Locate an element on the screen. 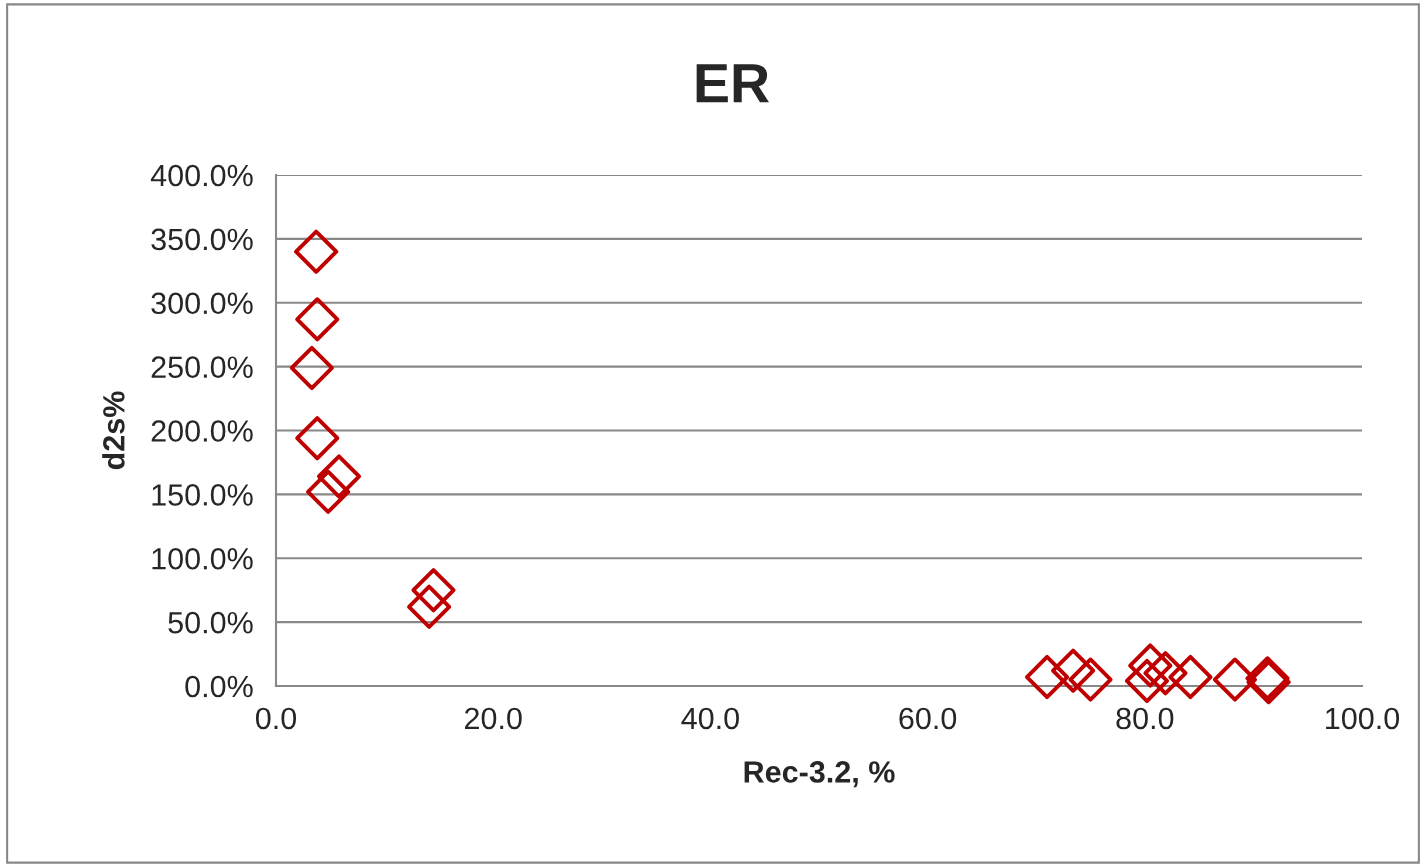 The width and height of the screenshot is (1426, 867). y-tick-label: 150.0% is located at coordinates (202, 495).